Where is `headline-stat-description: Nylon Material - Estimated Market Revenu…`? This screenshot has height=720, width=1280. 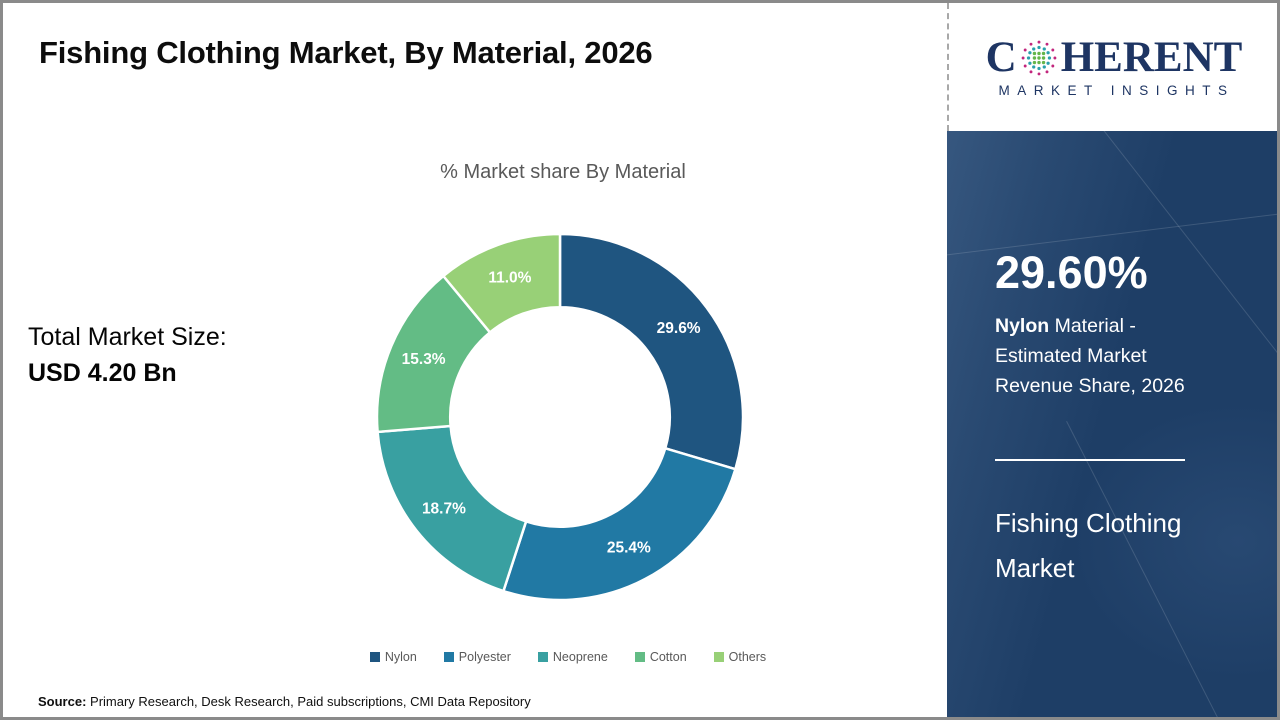
headline-stat-description: Nylon Material - Estimated Market Revenu… is located at coordinates (1105, 356).